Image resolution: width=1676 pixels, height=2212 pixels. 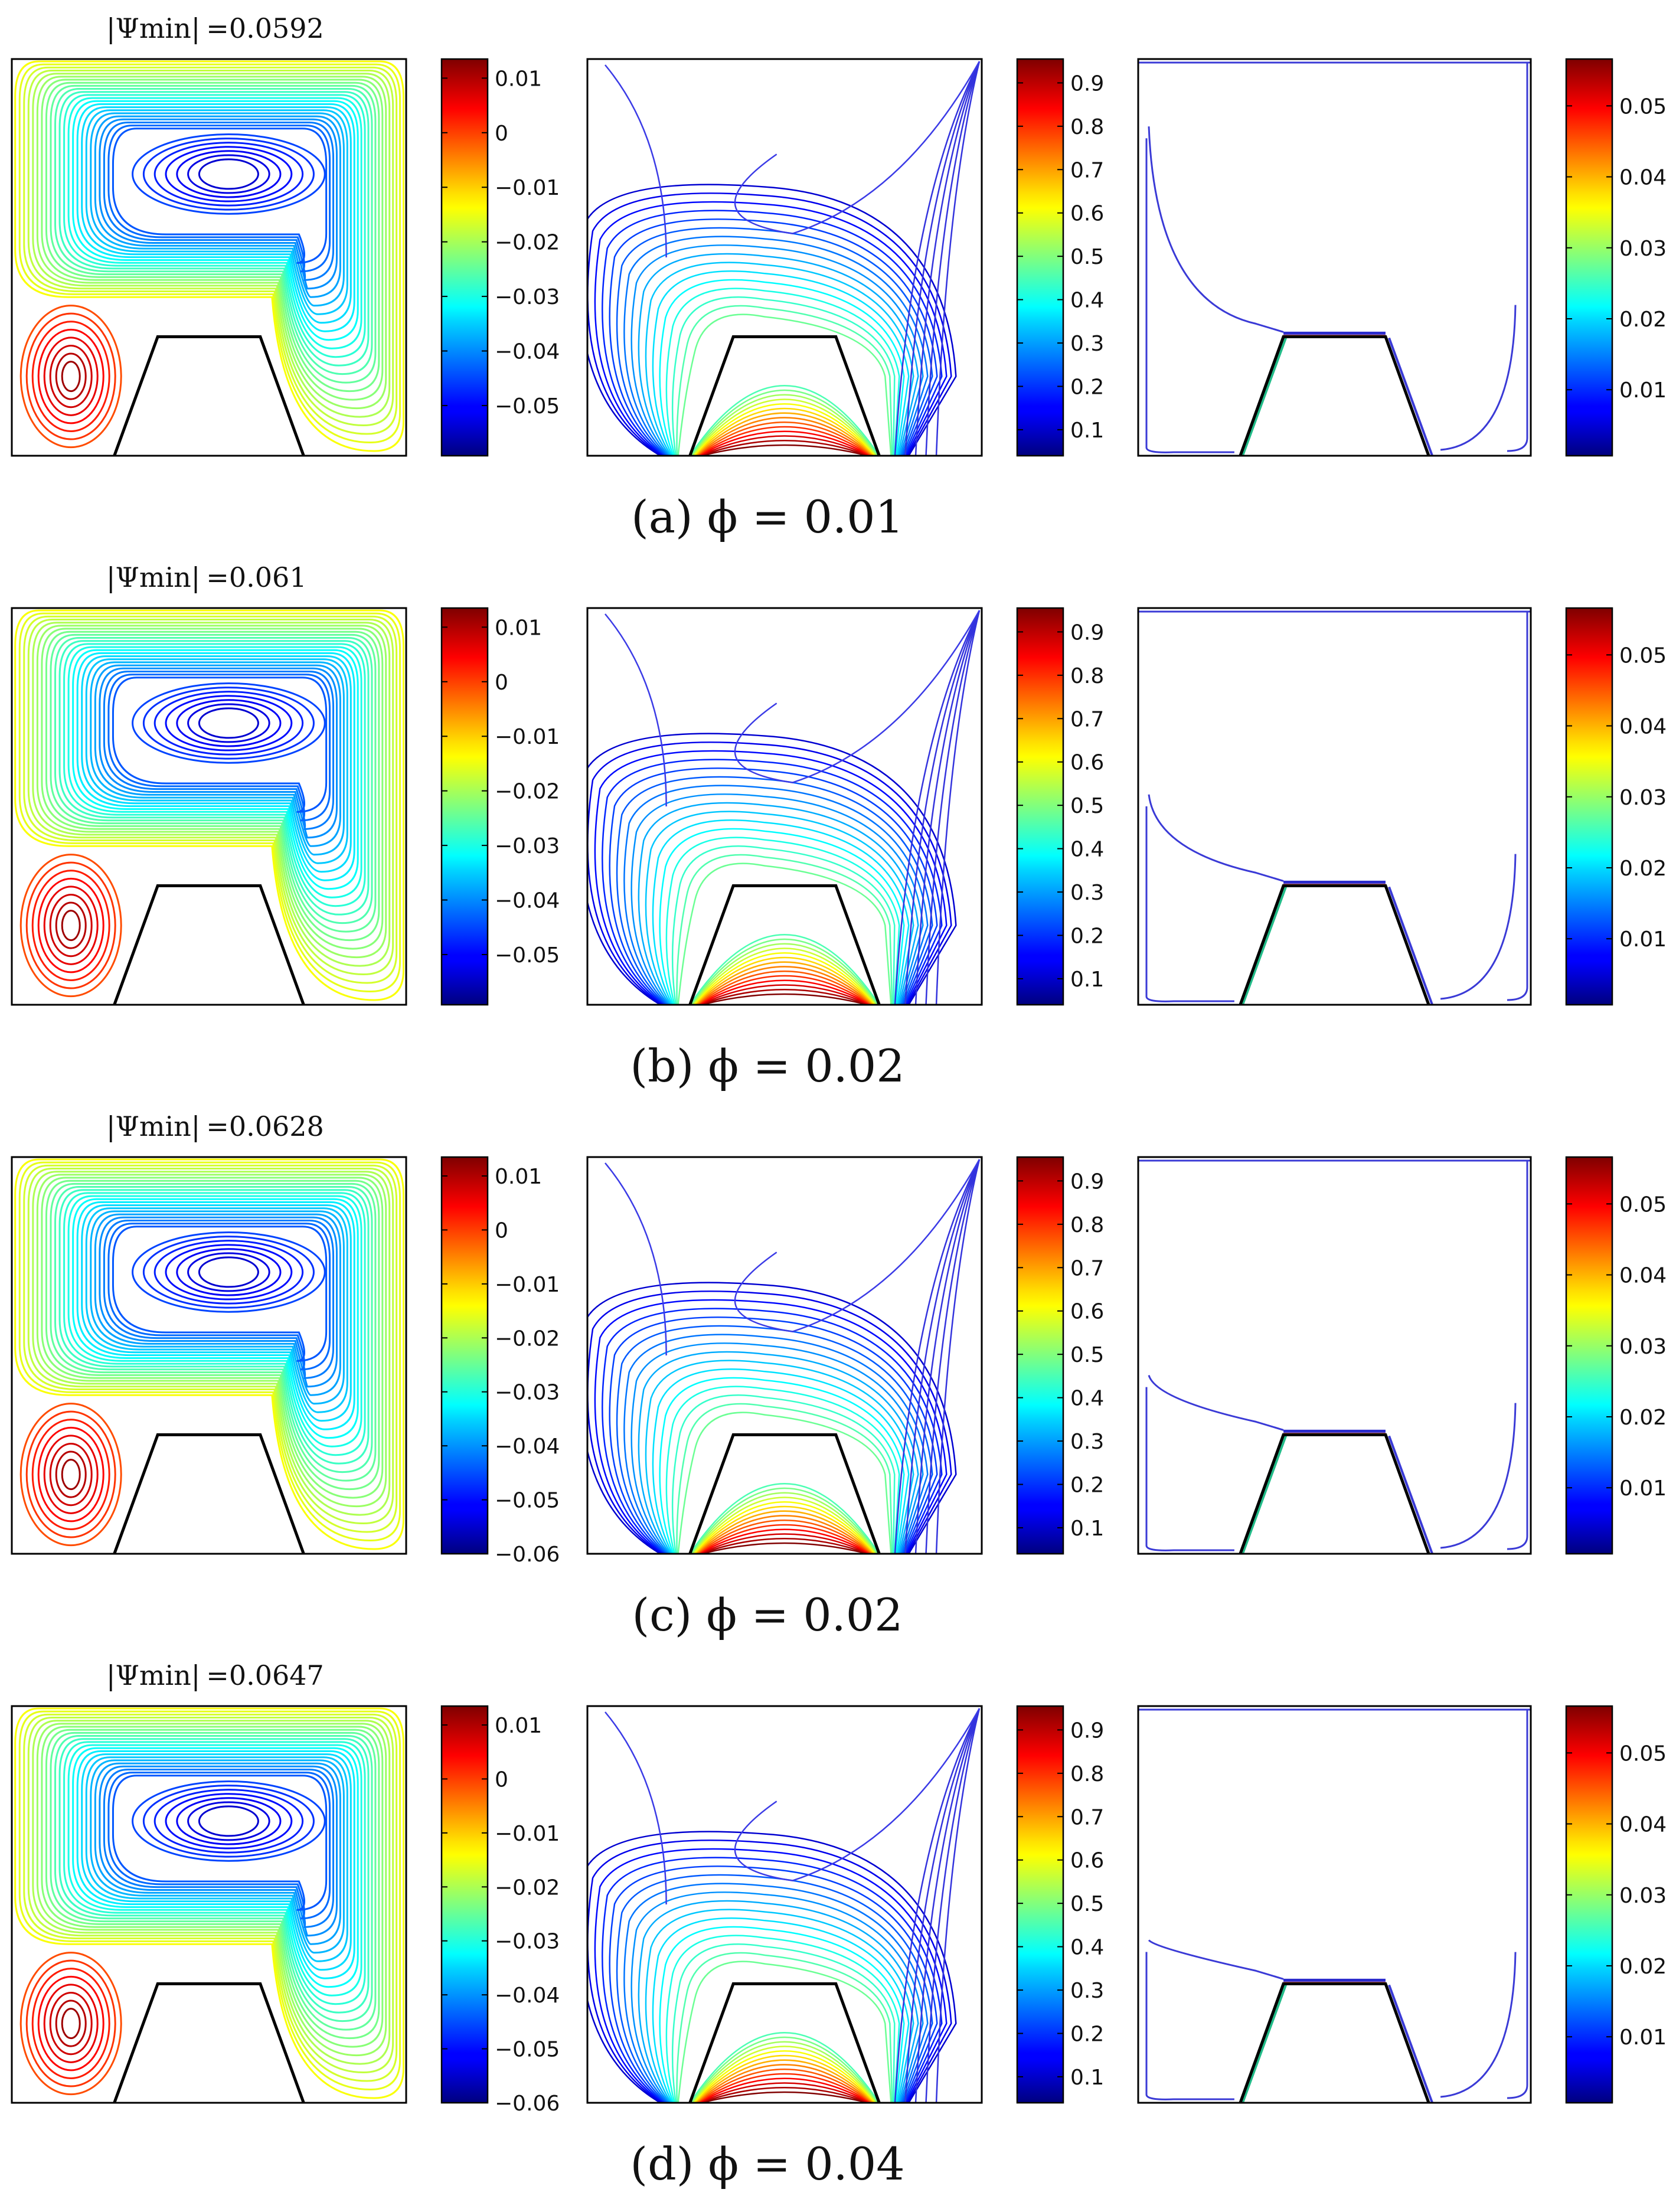 I want to click on colorbar-tick-label: 0.1, so click(x=1087, y=2078).